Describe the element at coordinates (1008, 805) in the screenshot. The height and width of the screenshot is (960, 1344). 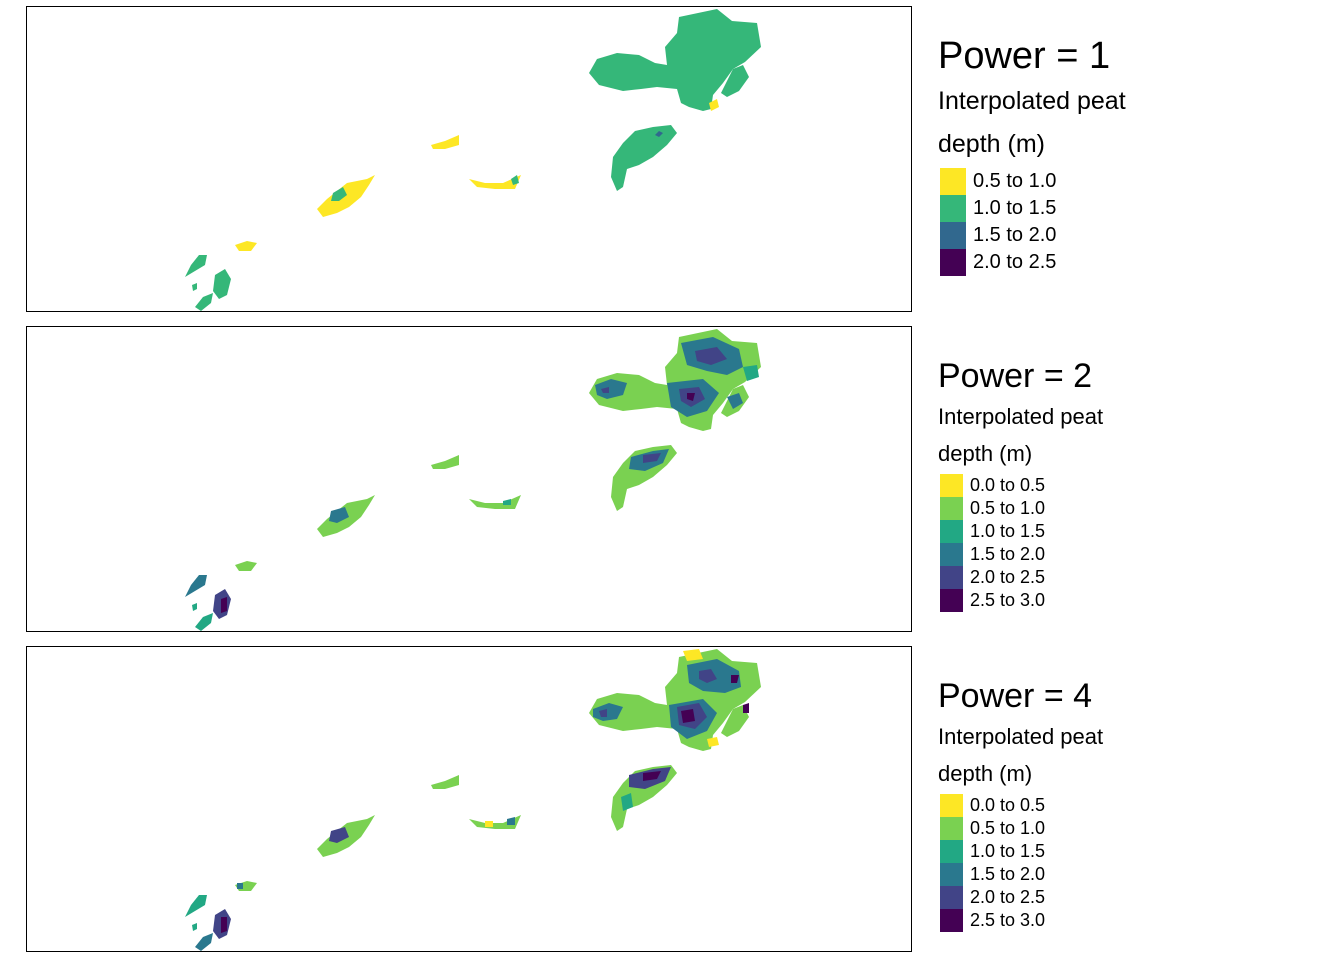
I see `legend-label: 0.0 to 0.5` at that location.